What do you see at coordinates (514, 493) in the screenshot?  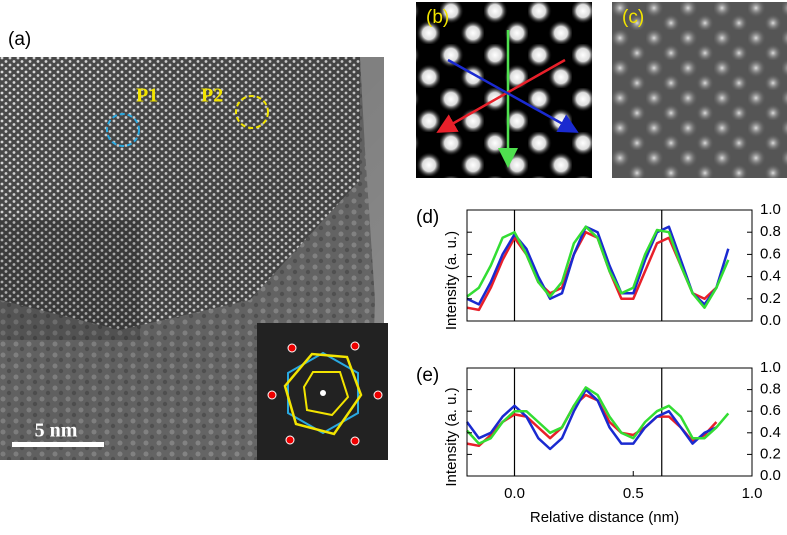 I see `x-tick-label: 0.0` at bounding box center [514, 493].